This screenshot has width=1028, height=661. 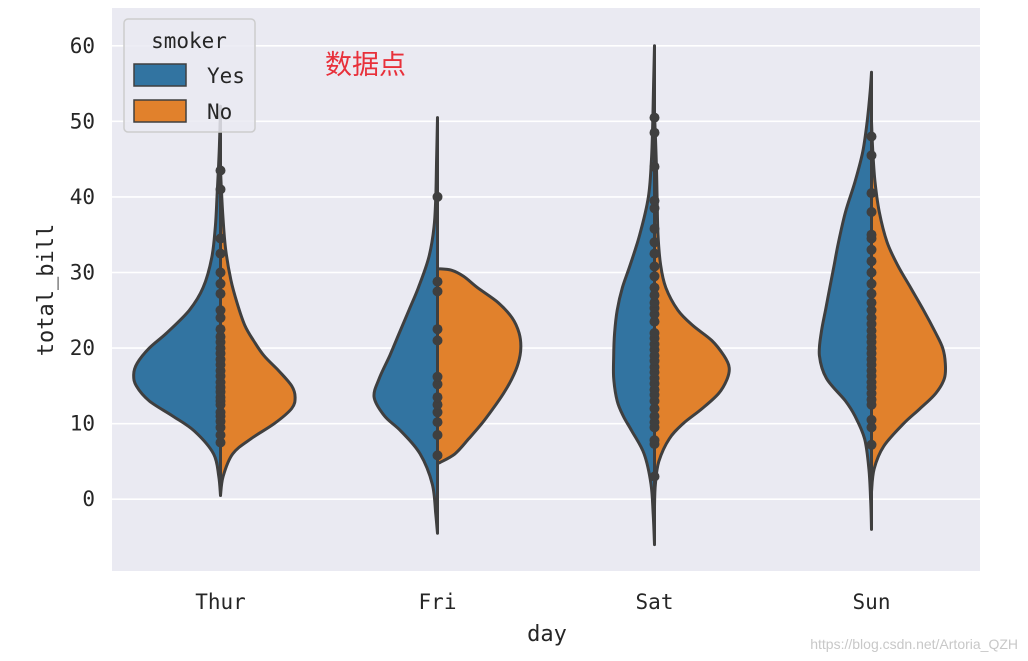 I want to click on legend-label-no: No, so click(x=219, y=112).